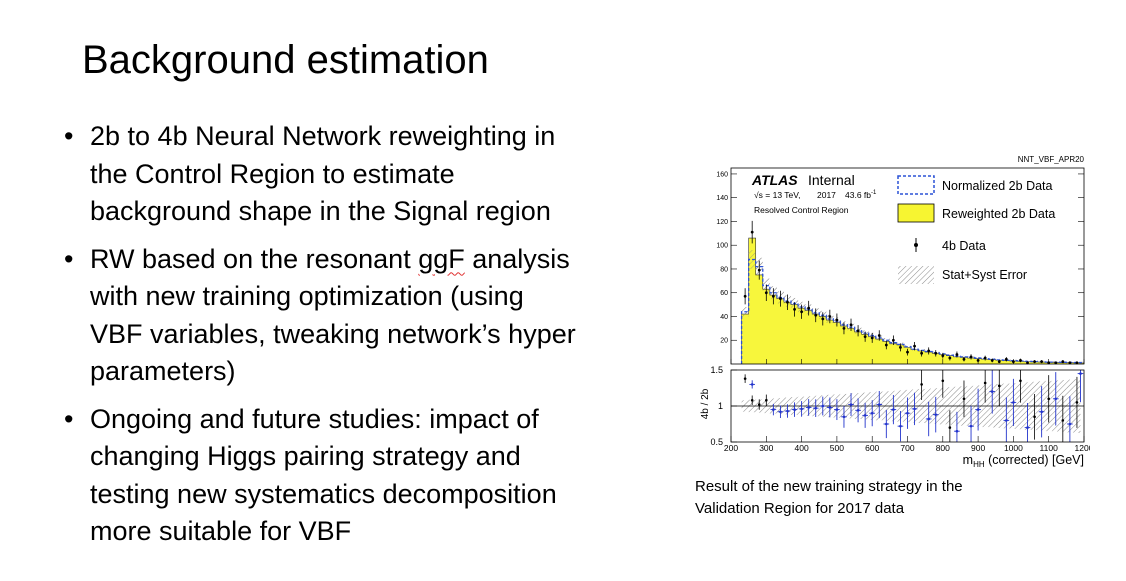 The image size is (1126, 581). Describe the element at coordinates (916, 275) in the screenshot. I see `legend-error-swatch` at that location.